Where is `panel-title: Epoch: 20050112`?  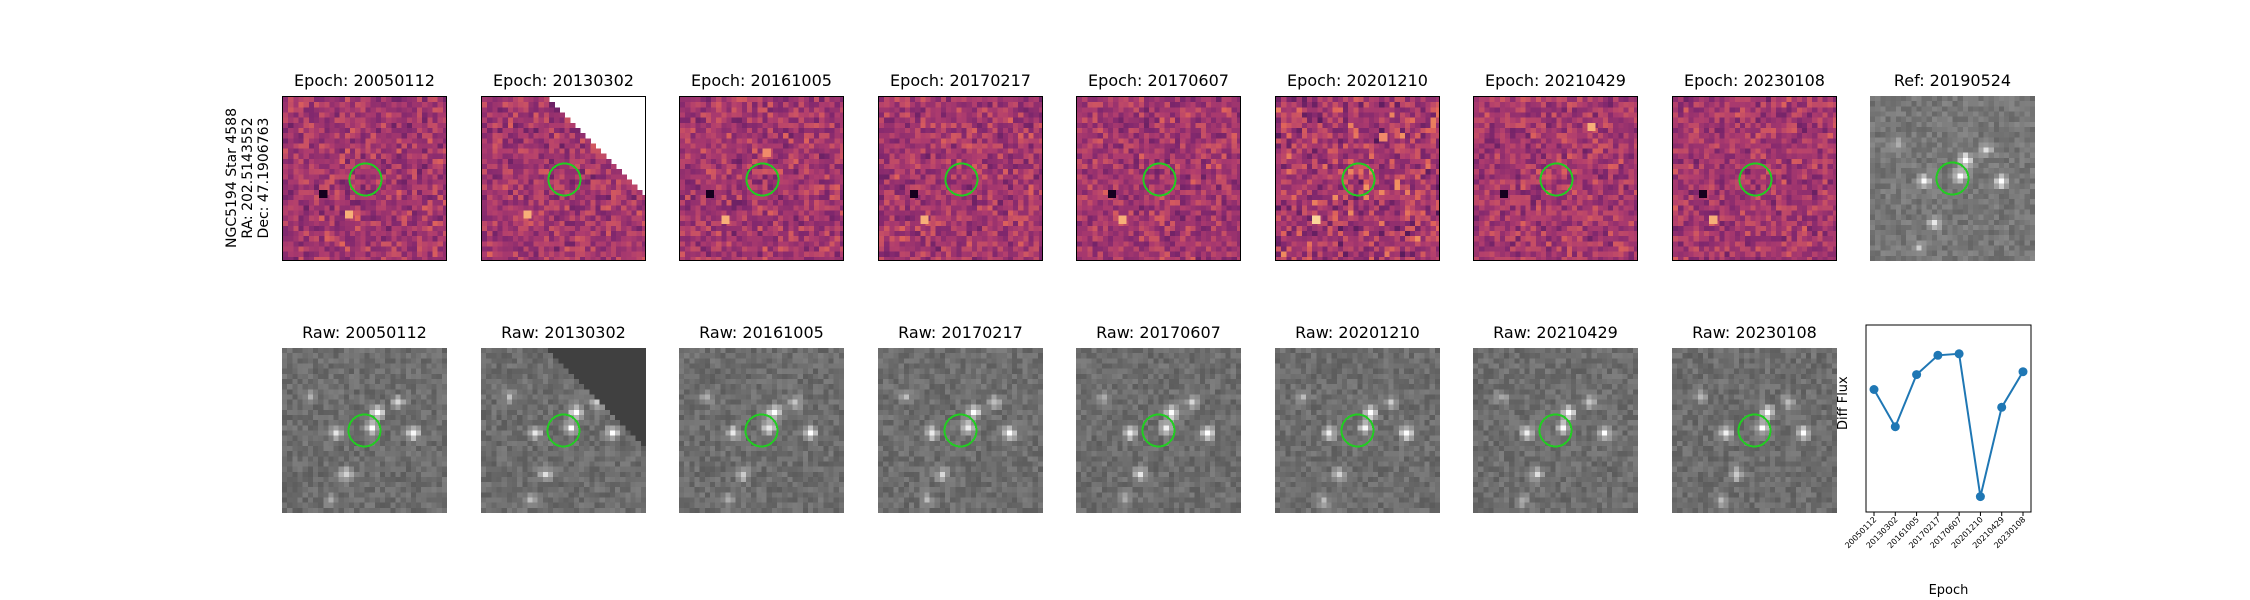 panel-title: Epoch: 20050112 is located at coordinates (364, 80).